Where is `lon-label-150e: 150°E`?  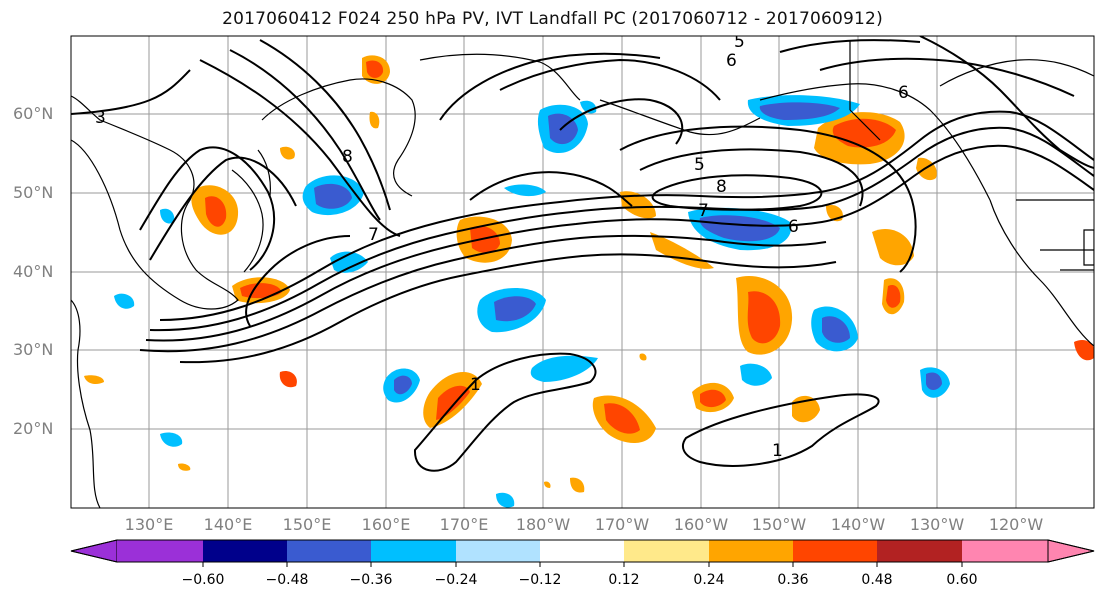
lon-label-150e: 150°E is located at coordinates (307, 524).